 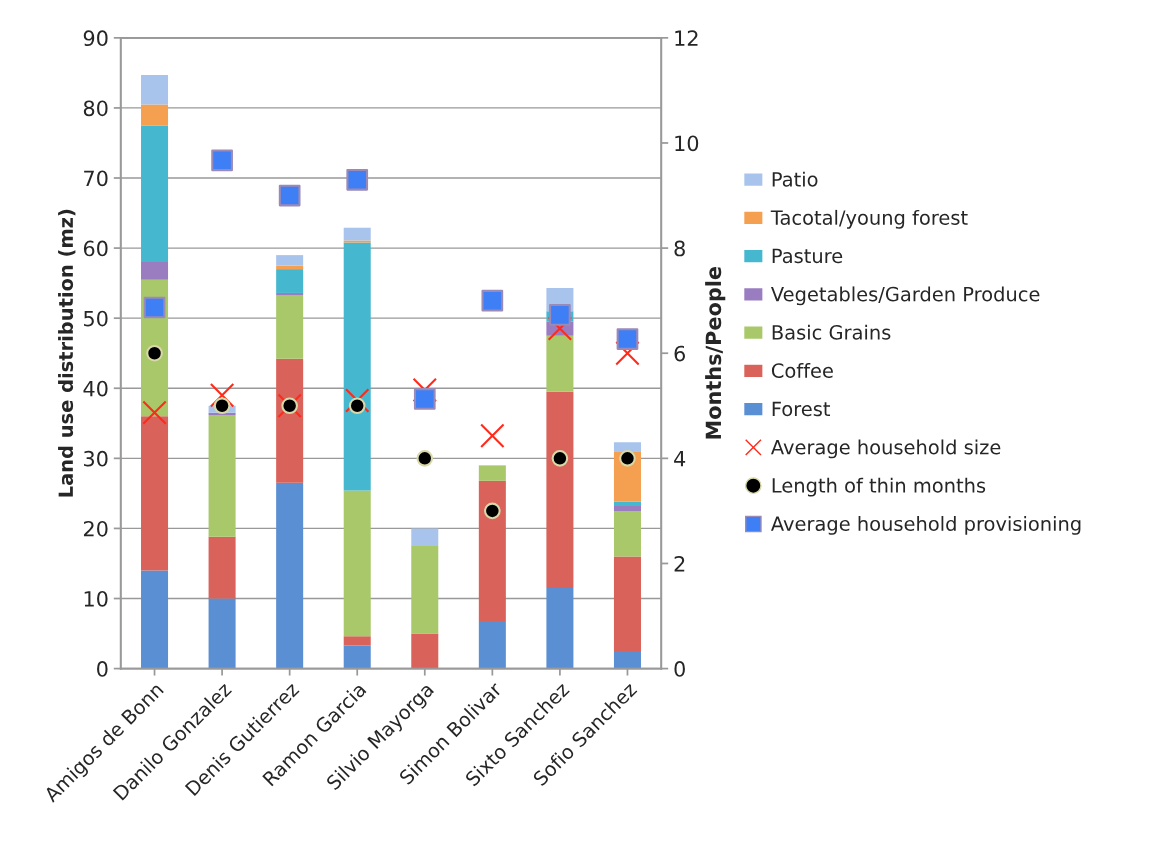 What do you see at coordinates (715, 352) in the screenshot?
I see `y2-axis-title: Months/People` at bounding box center [715, 352].